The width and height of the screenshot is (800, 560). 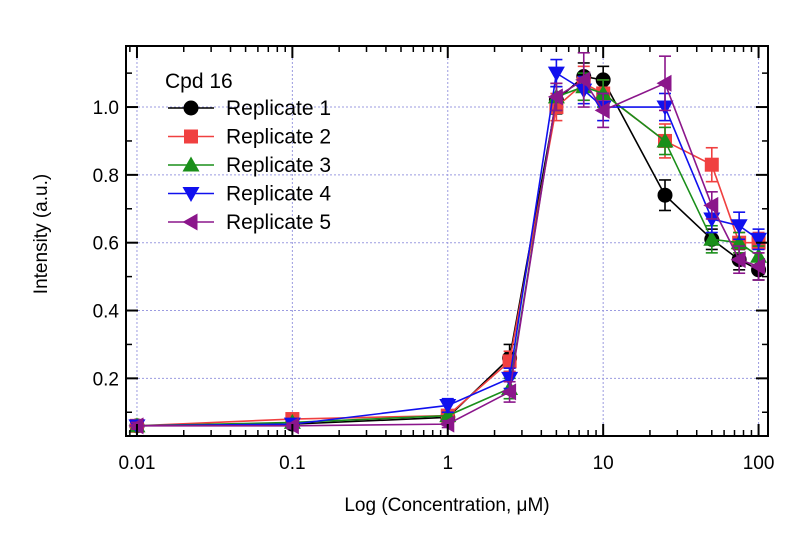 I want to click on legend-label: Replicate 3, so click(x=278, y=165).